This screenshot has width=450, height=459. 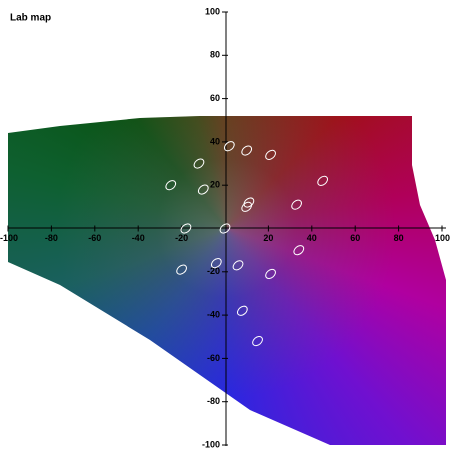 I want to click on x-tick-label: -60, so click(x=94, y=238).